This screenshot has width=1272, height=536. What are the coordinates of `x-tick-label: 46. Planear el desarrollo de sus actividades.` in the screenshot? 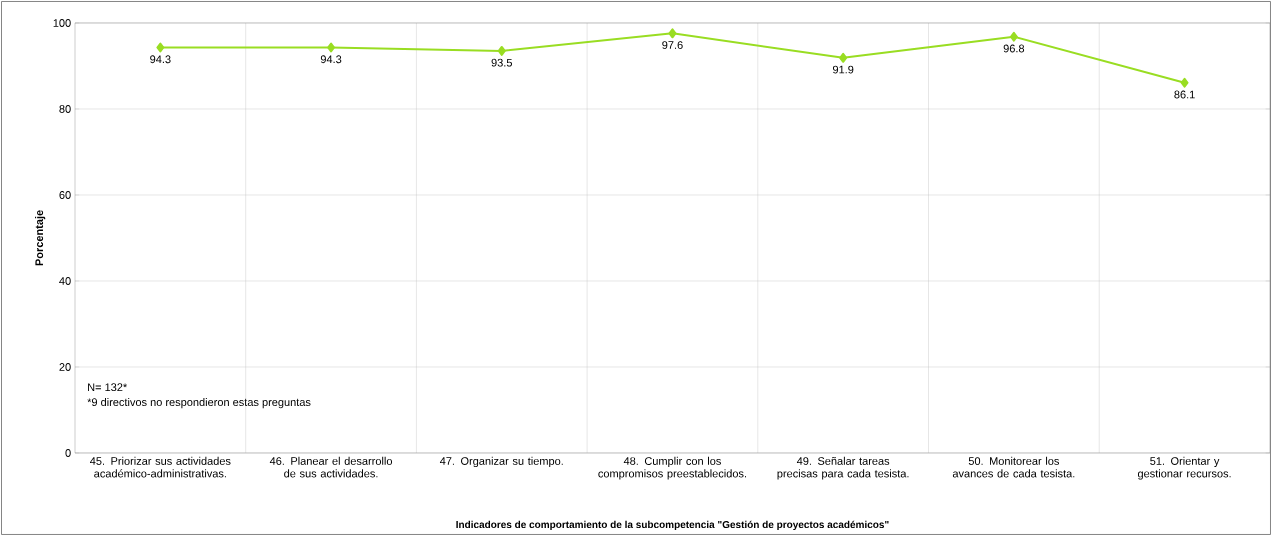 It's located at (331, 467).